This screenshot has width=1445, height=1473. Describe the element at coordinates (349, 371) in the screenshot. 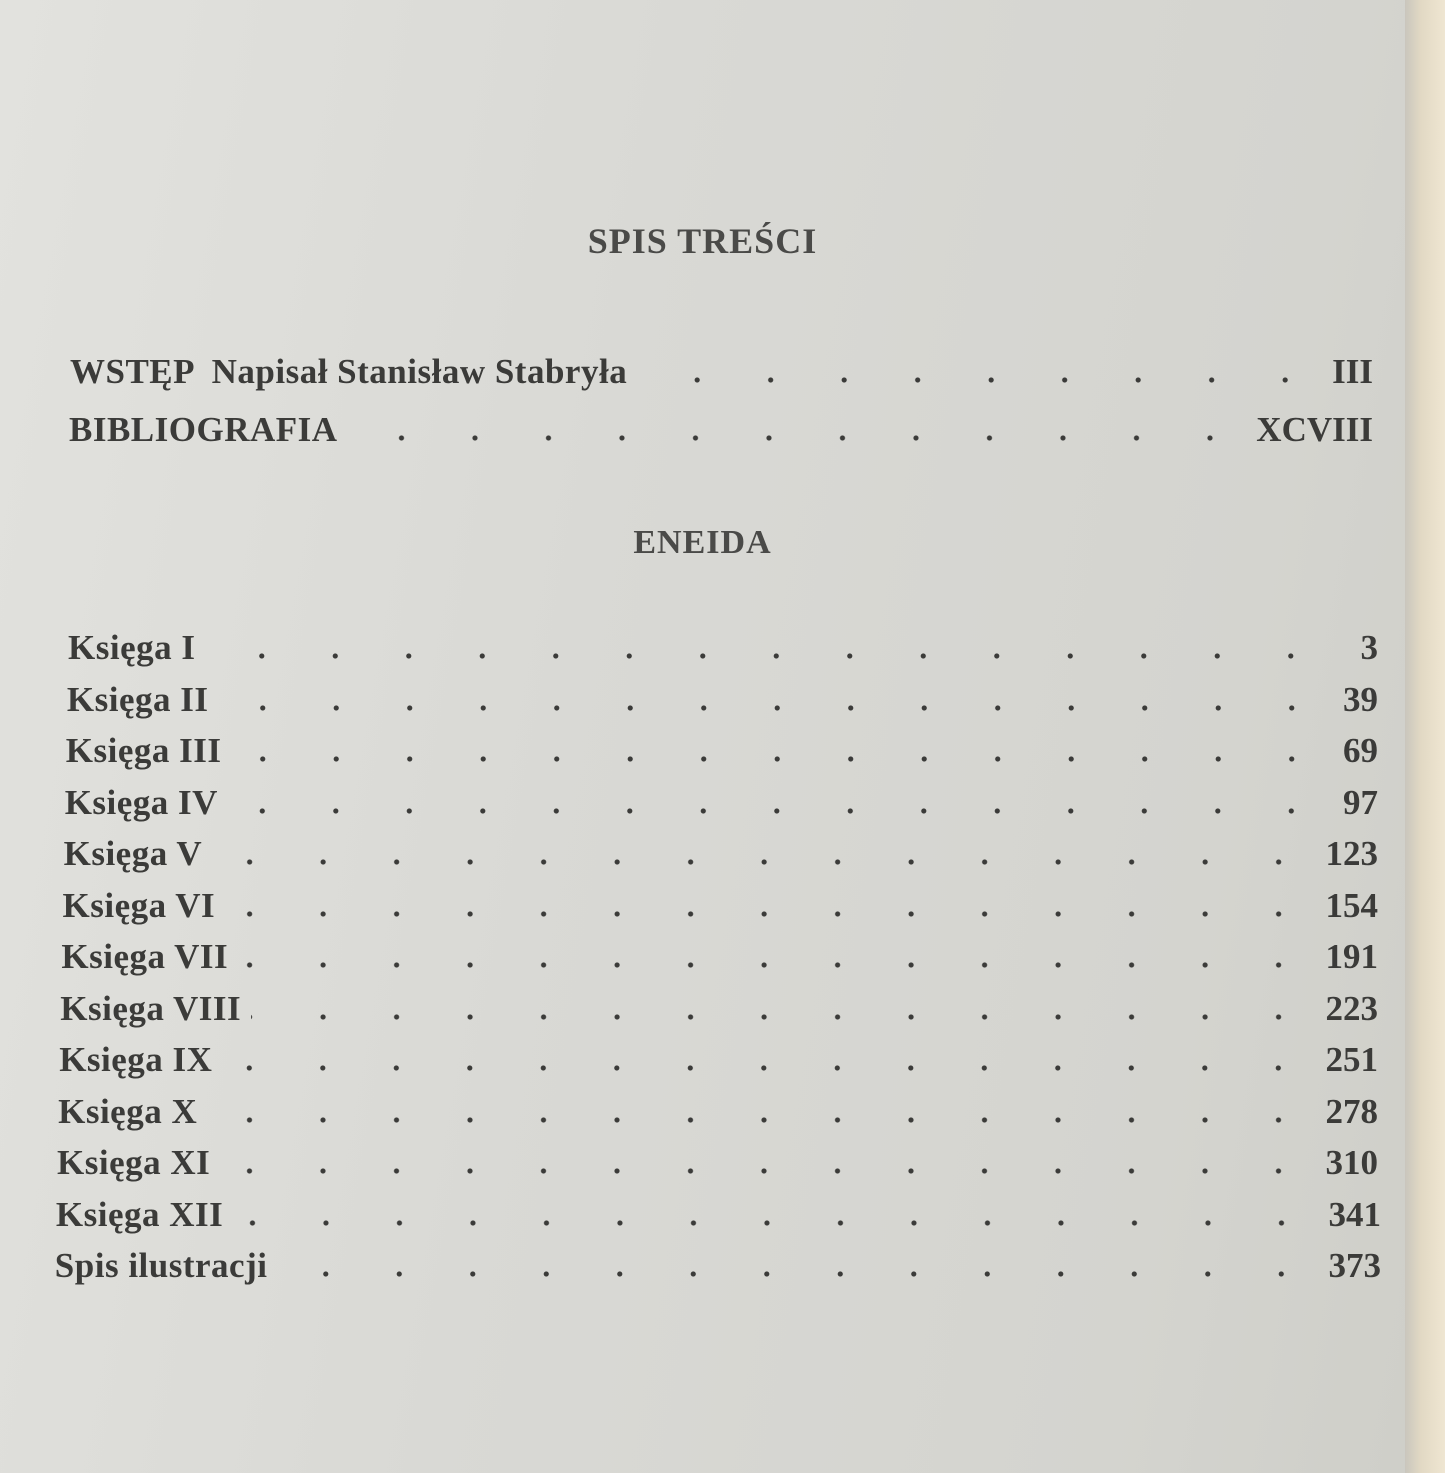

I see `toc-entry-label: WSTĘP Napisał Stanisław Stabryła` at that location.